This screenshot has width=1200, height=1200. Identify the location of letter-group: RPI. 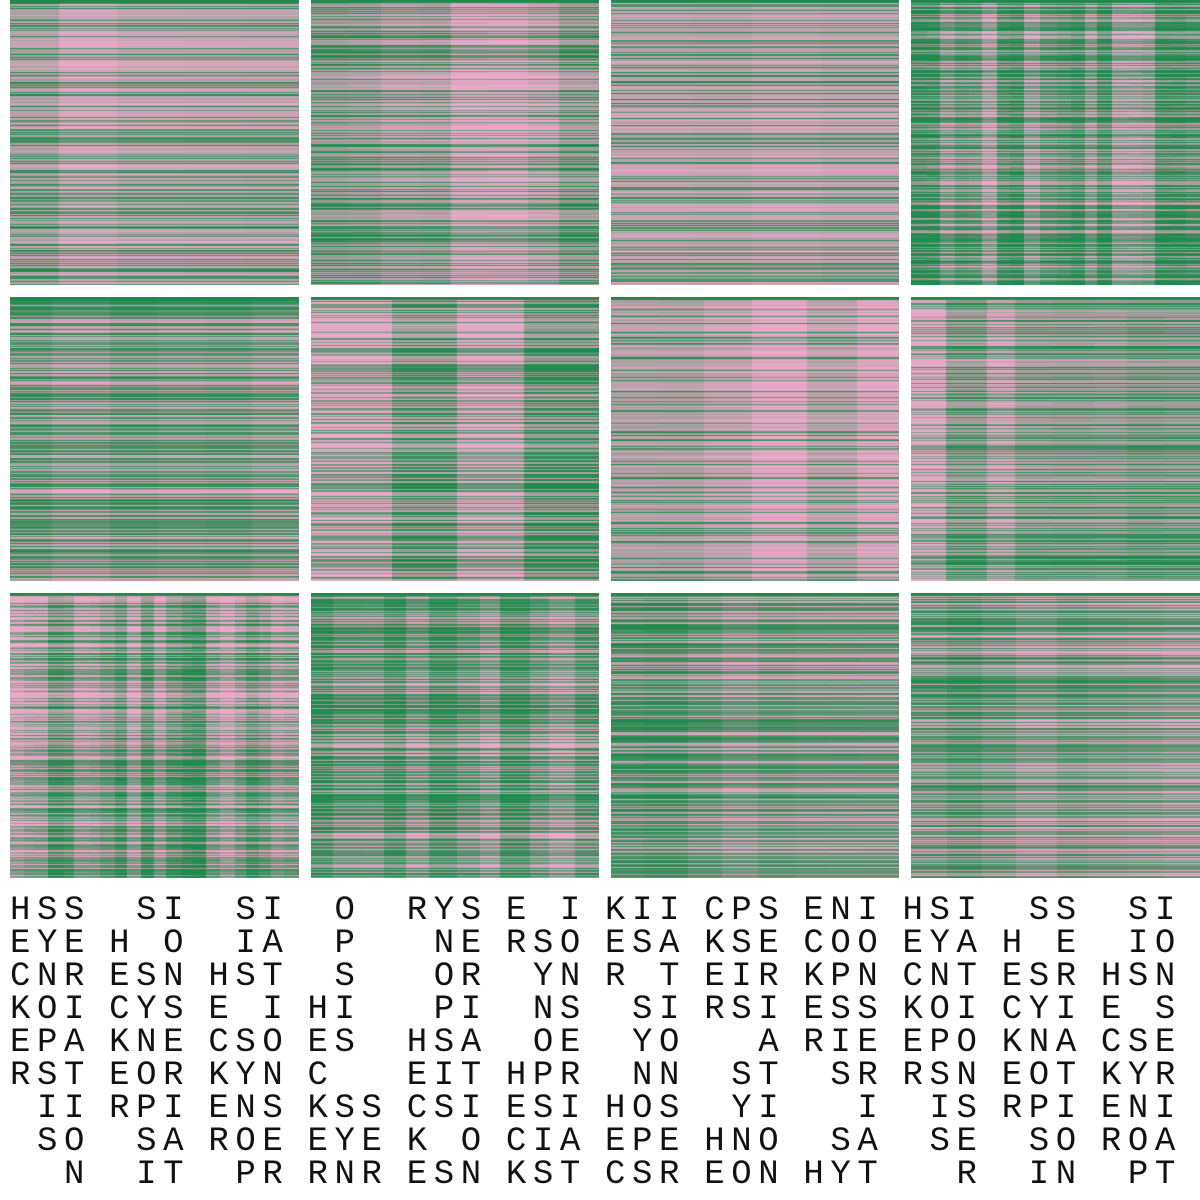
(150, 1109).